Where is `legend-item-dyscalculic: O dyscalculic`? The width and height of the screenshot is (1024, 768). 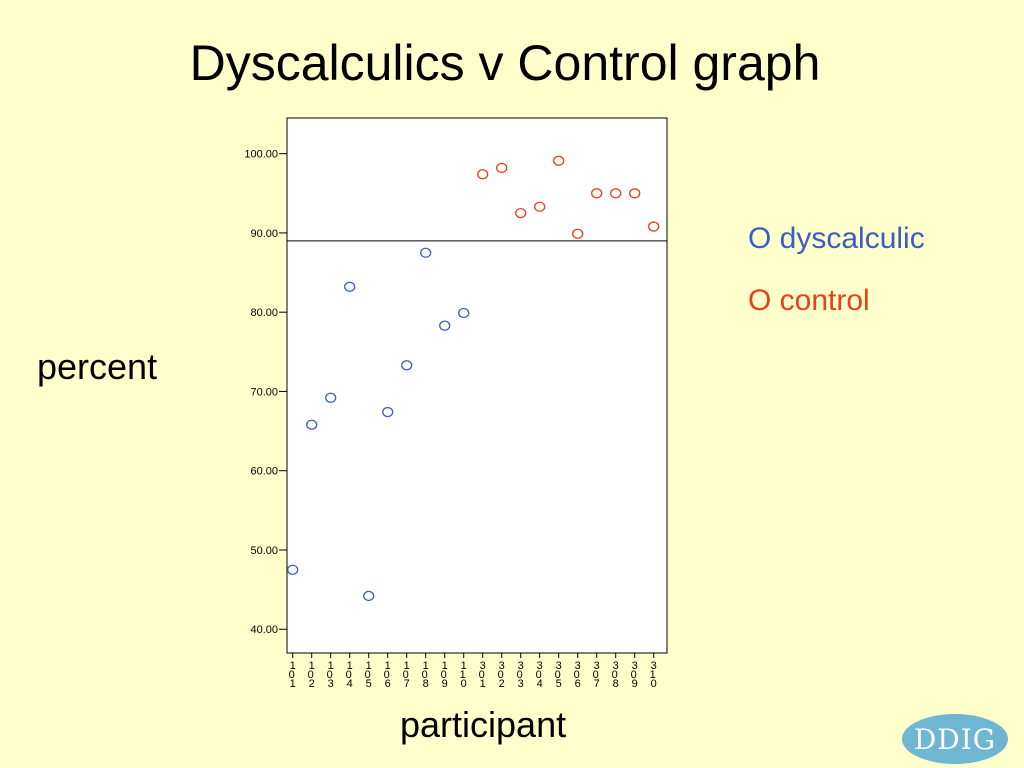
legend-item-dyscalculic: O dyscalculic is located at coordinates (836, 238).